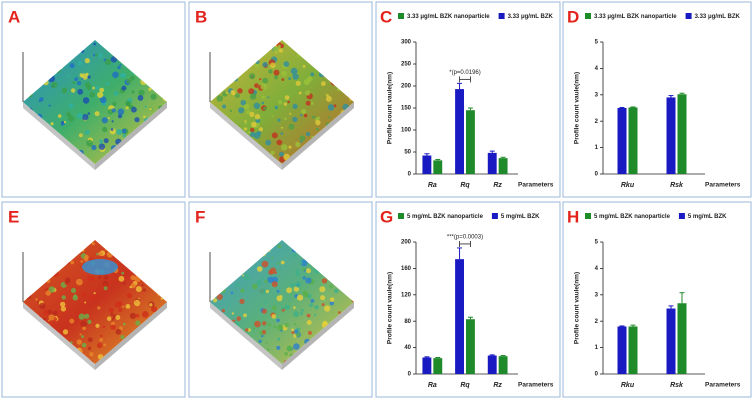 This screenshot has height=400, width=753. I want to click on x-tick-label: Rq, so click(465, 185).